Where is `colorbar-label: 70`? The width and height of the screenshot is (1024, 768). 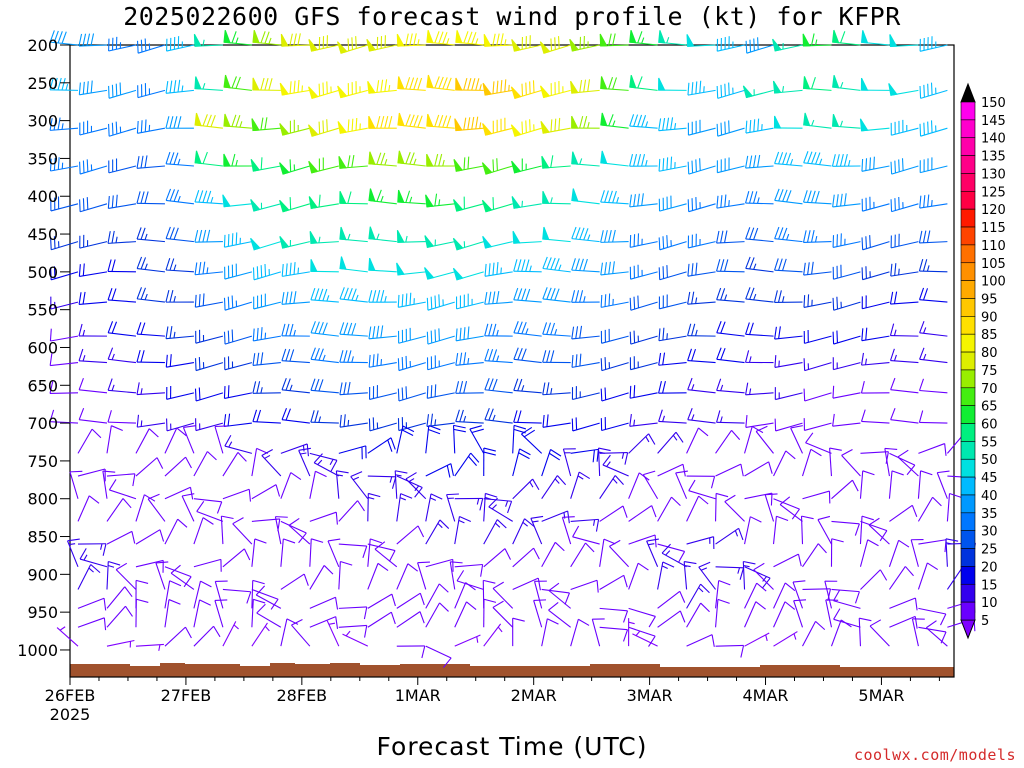 colorbar-label: 70 is located at coordinates (989, 389).